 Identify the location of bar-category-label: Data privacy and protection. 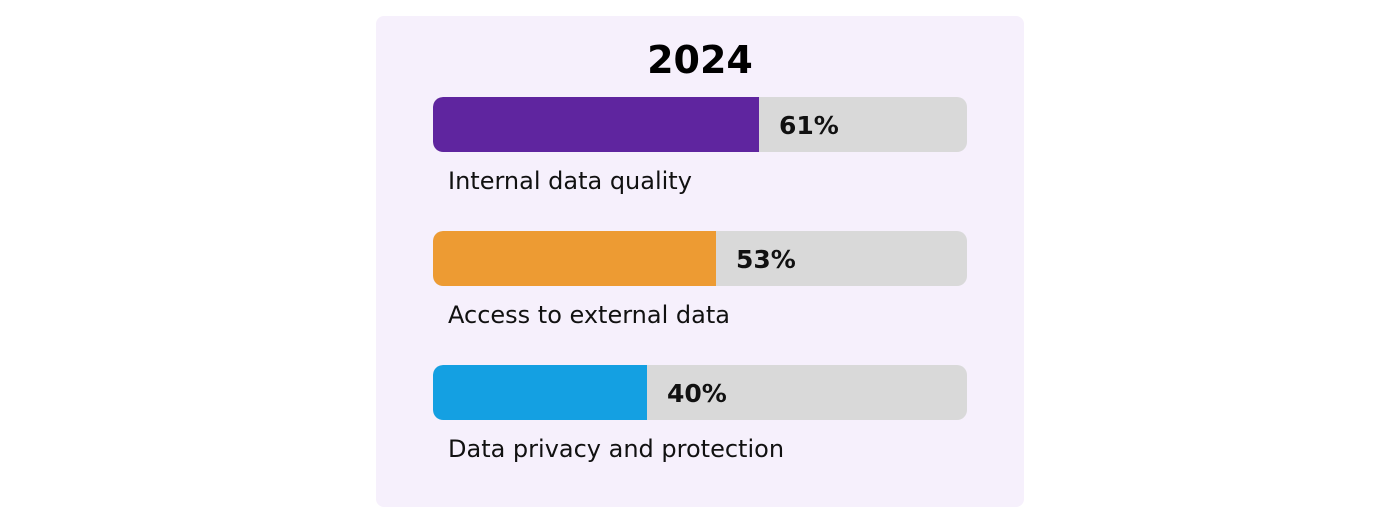
(616, 449).